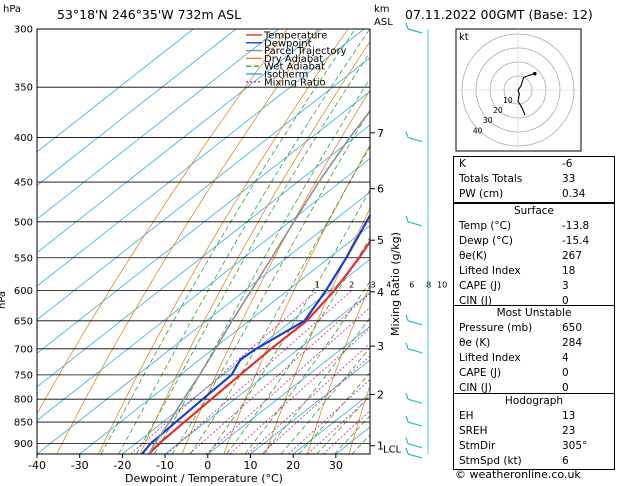 Image resolution: width=629 pixels, height=486 pixels. I want to click on y-axis-title: hPa, so click(4, 300).